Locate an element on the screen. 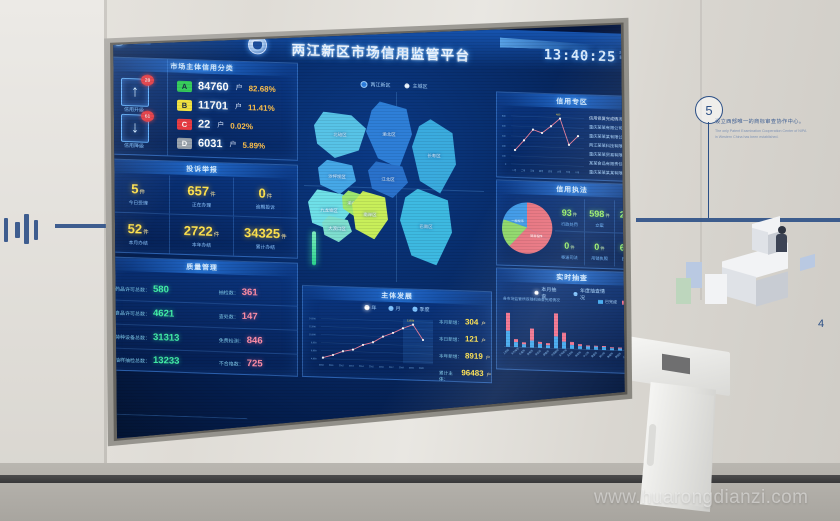 This screenshot has height=521, width=840. complaint-cell: 2722件 本年办结 is located at coordinates (202, 235).